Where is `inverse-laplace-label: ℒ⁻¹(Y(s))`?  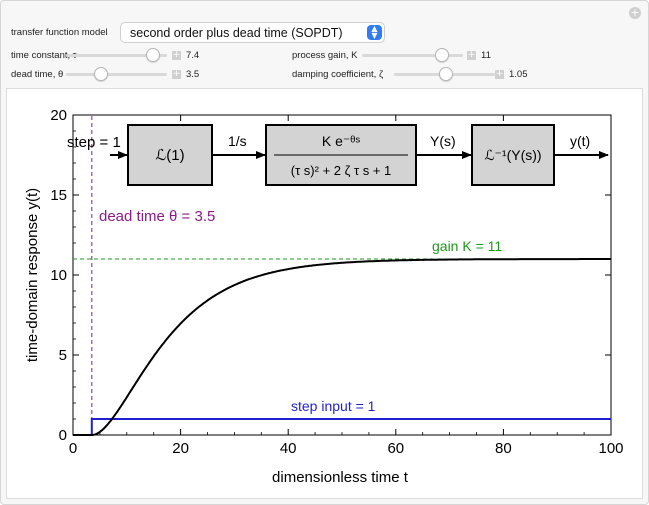
inverse-laplace-label: ℒ⁻¹(Y(s)) is located at coordinates (512, 155).